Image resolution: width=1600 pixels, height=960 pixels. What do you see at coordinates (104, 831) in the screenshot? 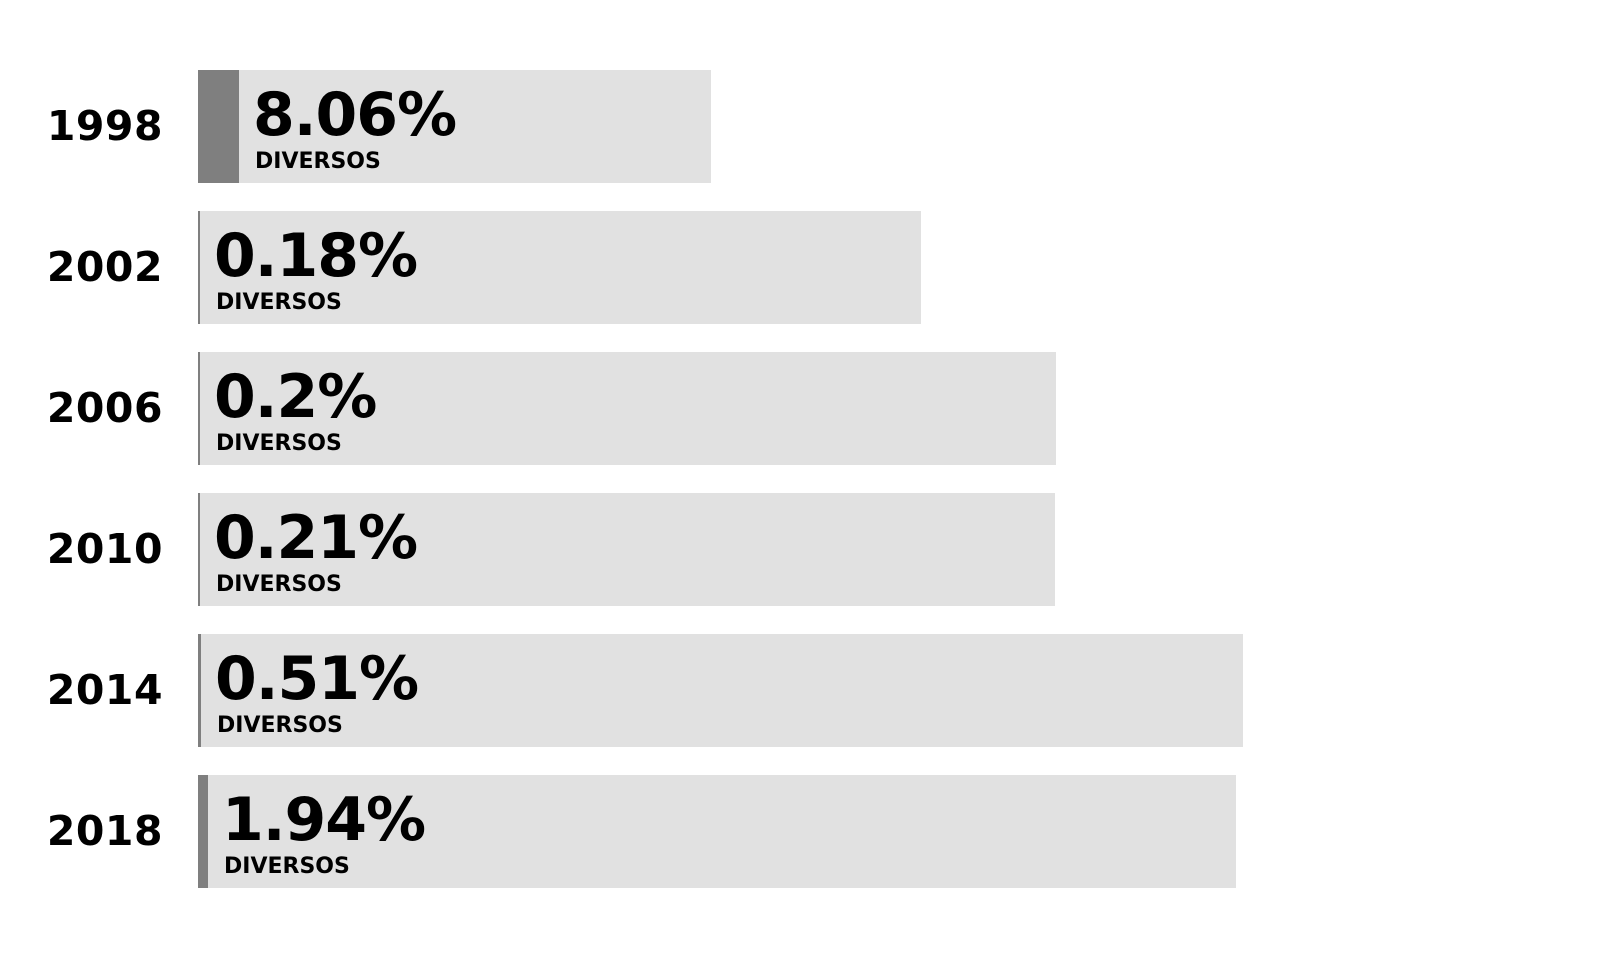
I see `category-label-2018: 2018` at bounding box center [104, 831].